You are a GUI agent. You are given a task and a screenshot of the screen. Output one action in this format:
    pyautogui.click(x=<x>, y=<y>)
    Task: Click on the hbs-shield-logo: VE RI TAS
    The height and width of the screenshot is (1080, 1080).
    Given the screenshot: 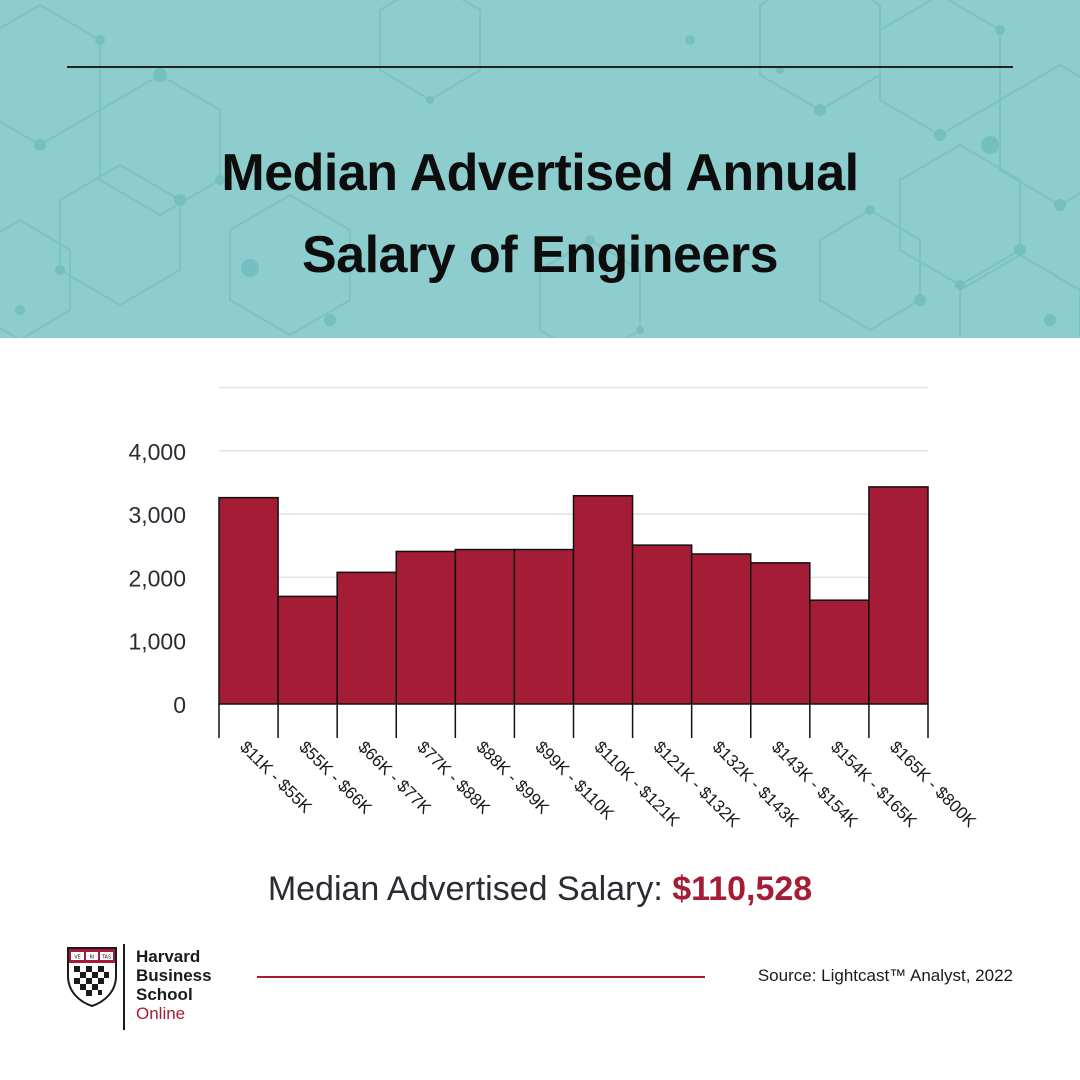 What is the action you would take?
    pyautogui.click(x=92, y=977)
    